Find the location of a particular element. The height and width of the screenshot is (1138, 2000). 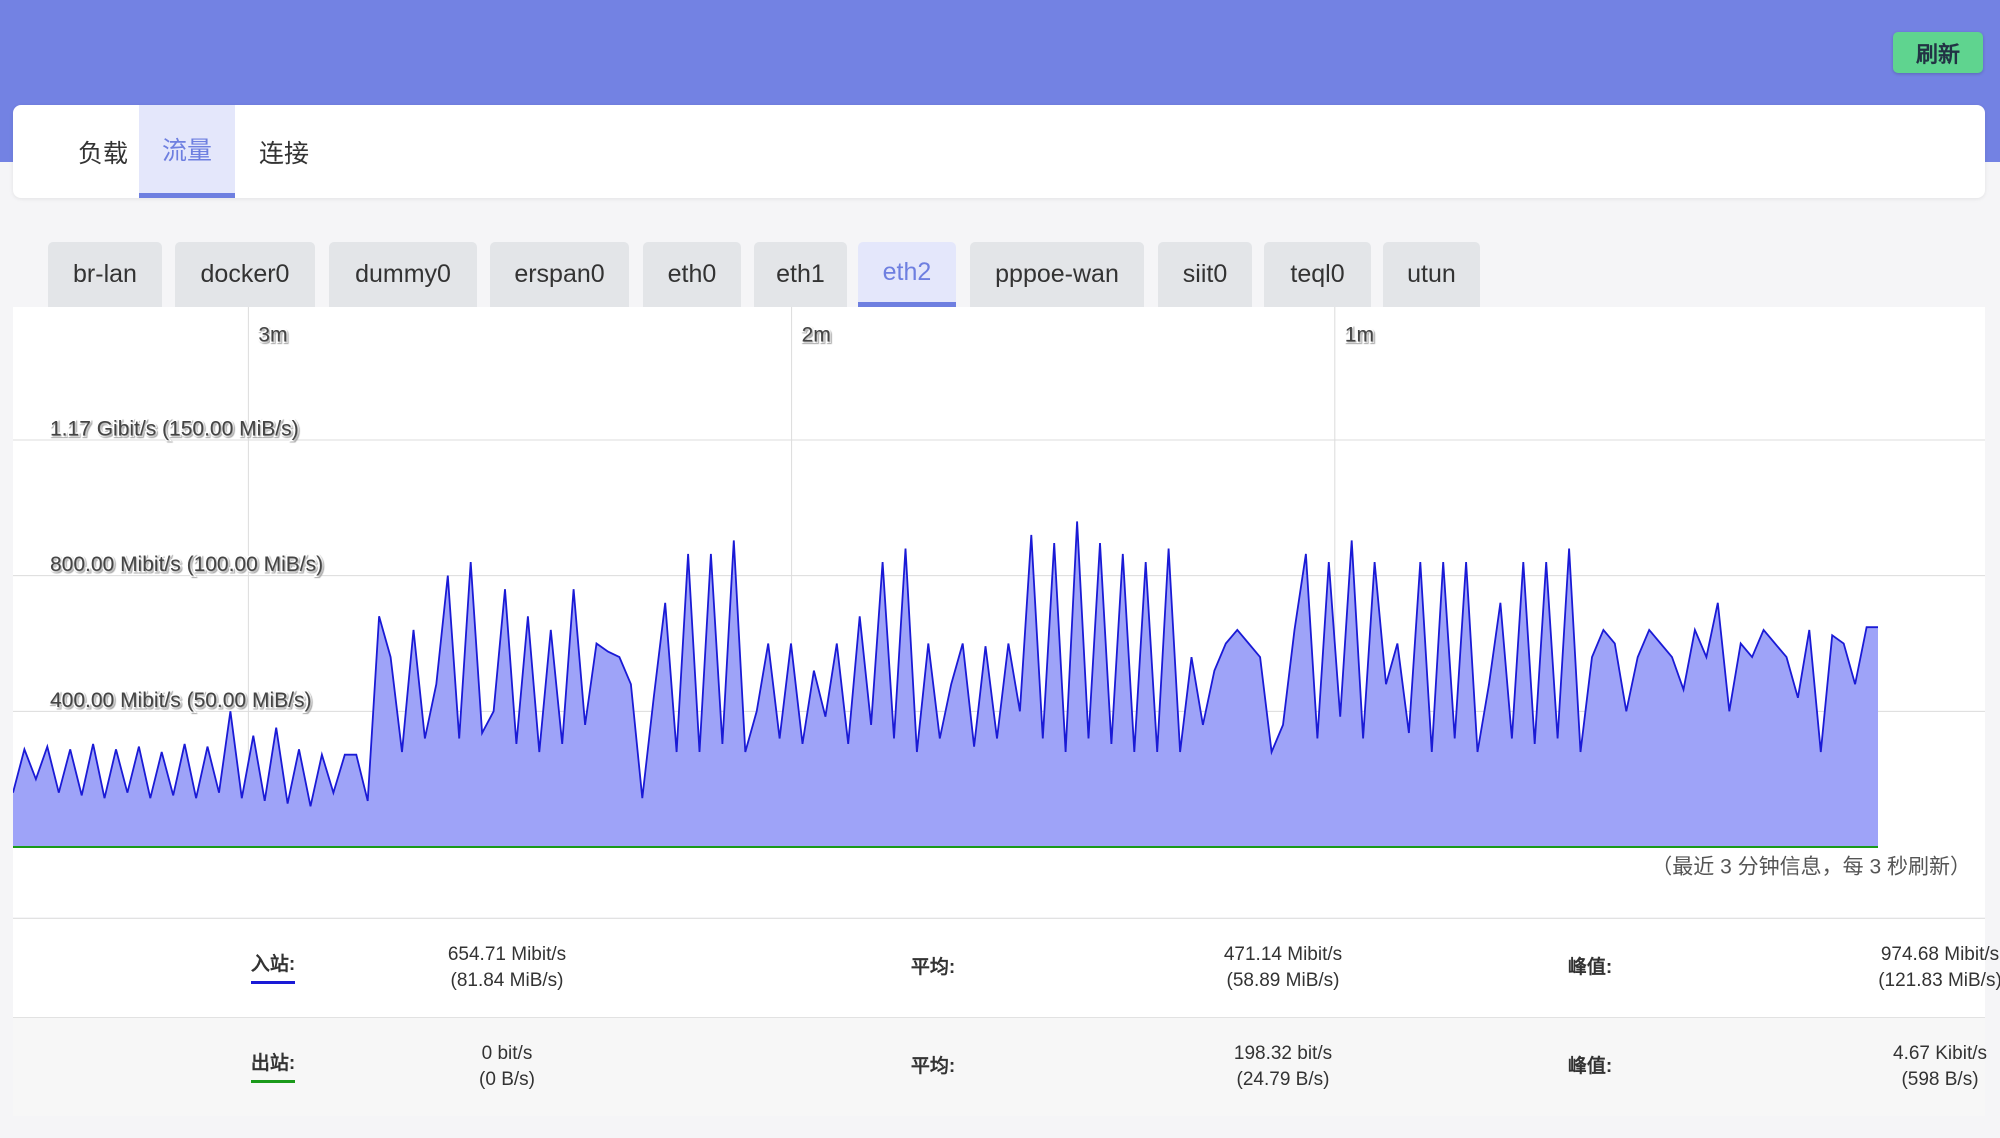

x-tick-label: 3m is located at coordinates (272, 335).